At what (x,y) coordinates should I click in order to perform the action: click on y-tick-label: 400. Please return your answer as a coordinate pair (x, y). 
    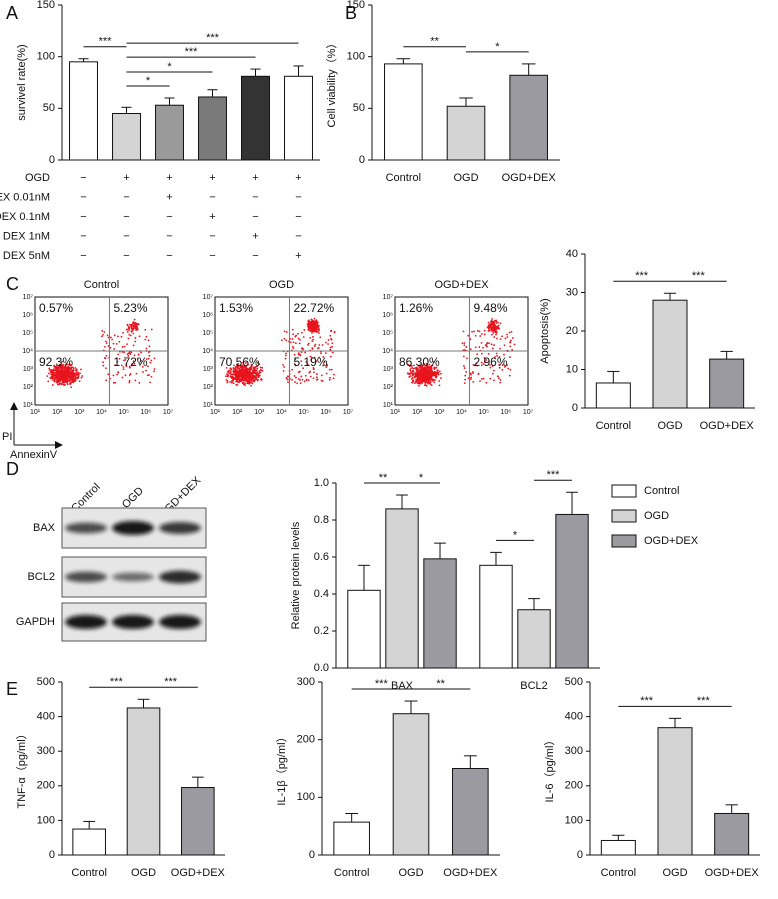
    Looking at the image, I should click on (574, 717).